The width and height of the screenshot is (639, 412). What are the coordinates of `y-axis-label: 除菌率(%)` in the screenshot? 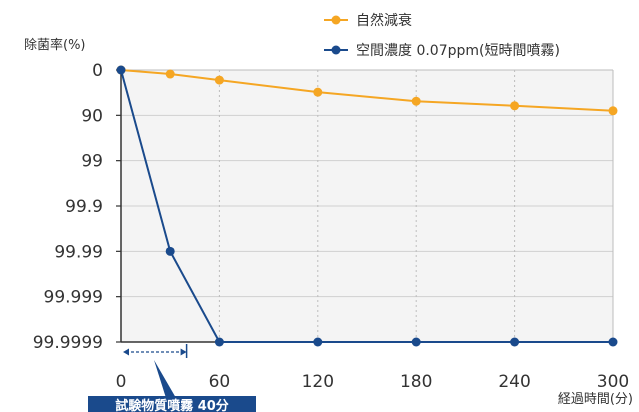 It's located at (55, 45).